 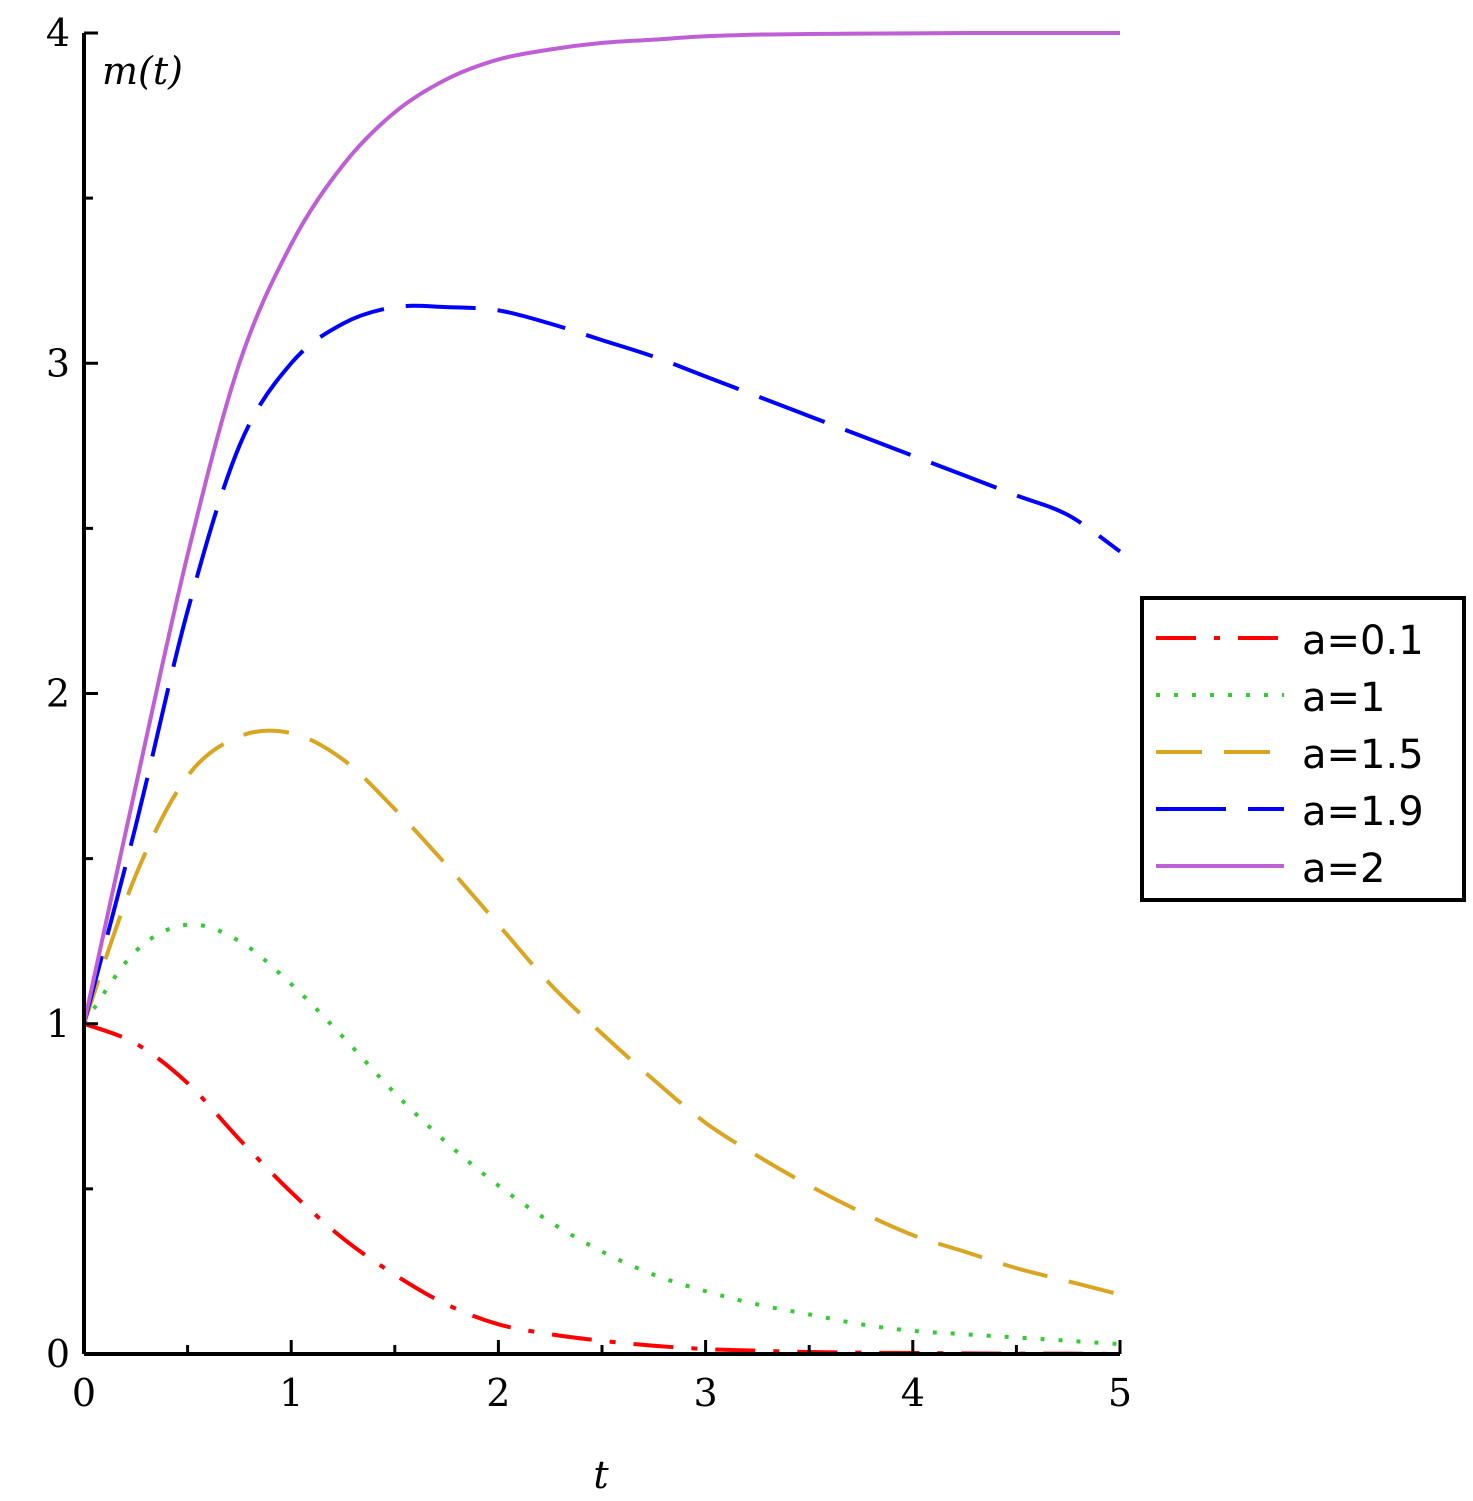 What do you see at coordinates (706, 1393) in the screenshot?
I see `x-tick-label: 3` at bounding box center [706, 1393].